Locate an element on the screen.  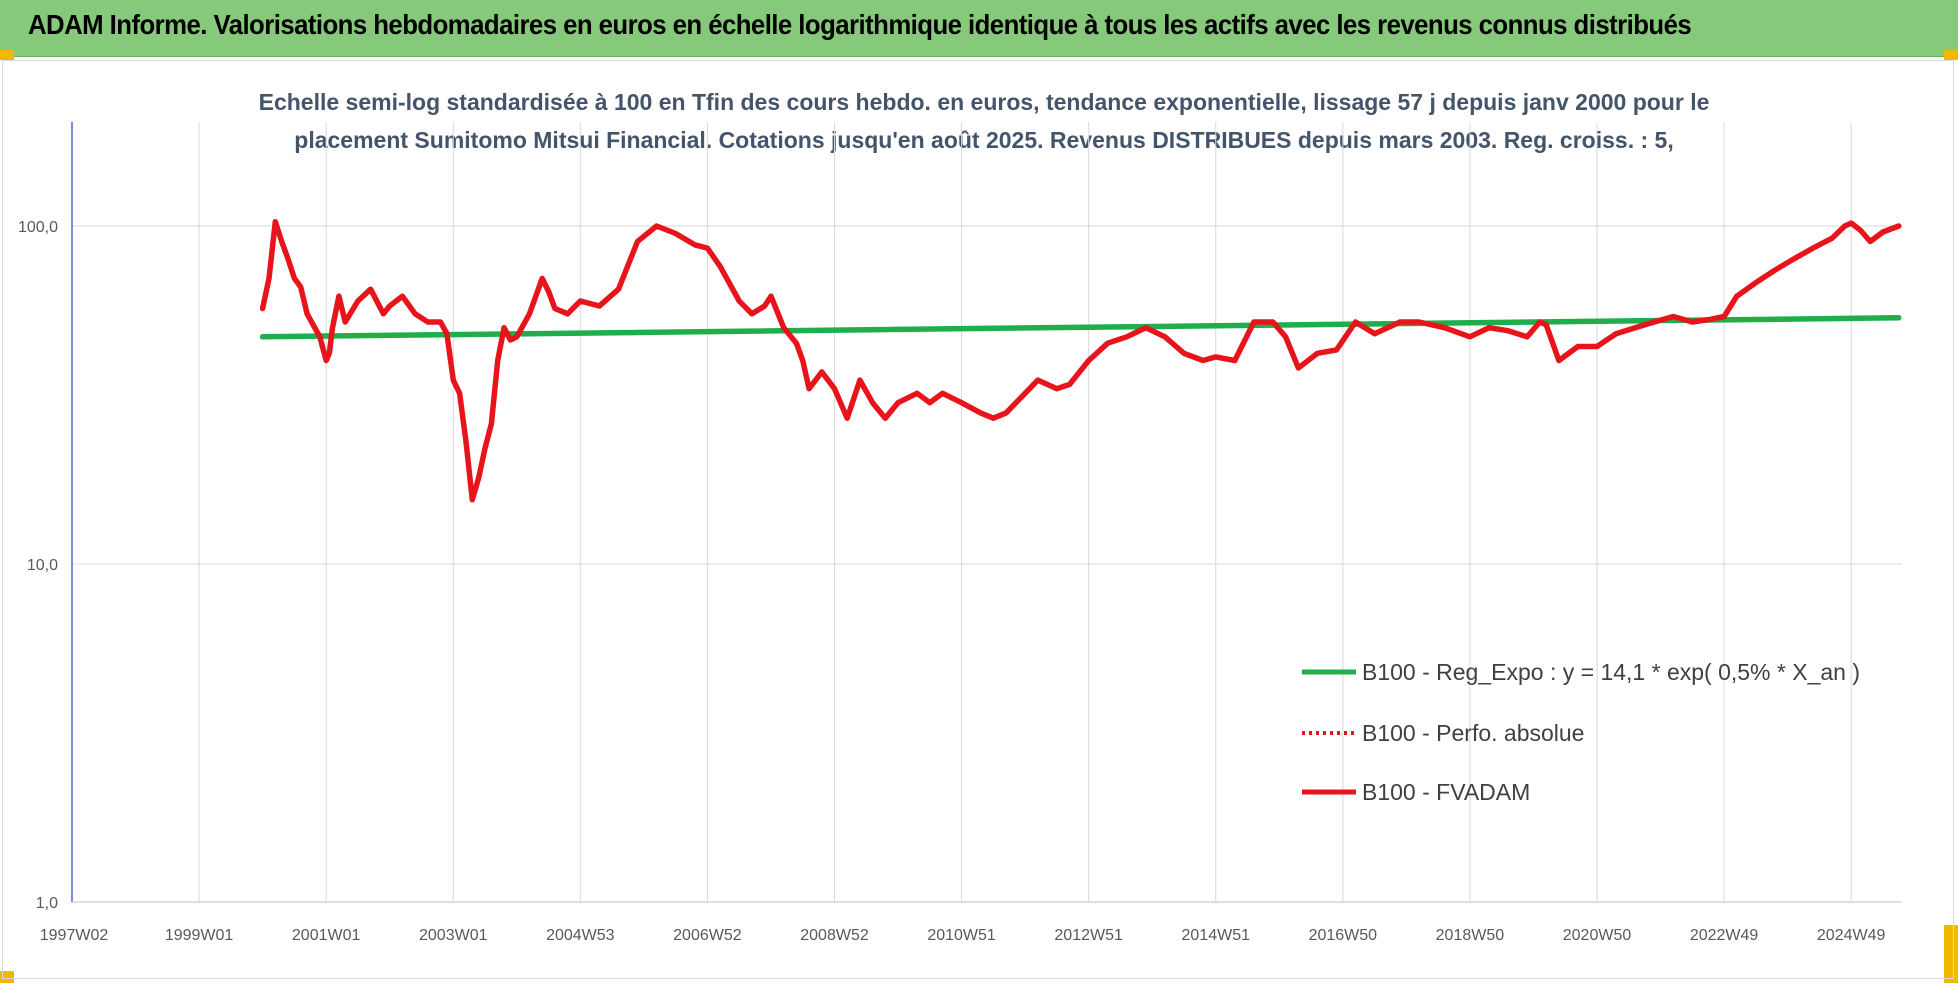
x-tick-label: 2003W01 is located at coordinates (453, 935).